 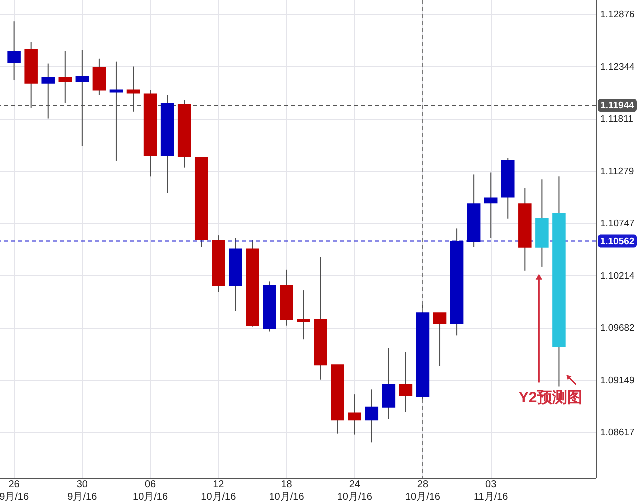 What do you see at coordinates (617, 433) in the screenshot?
I see `y-tick-label: 1.08617` at bounding box center [617, 433].